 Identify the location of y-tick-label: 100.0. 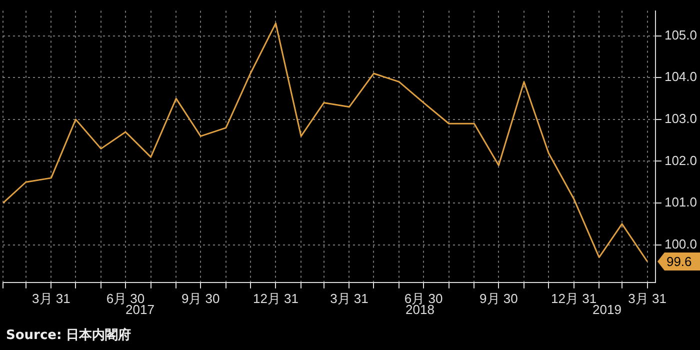
(681, 244).